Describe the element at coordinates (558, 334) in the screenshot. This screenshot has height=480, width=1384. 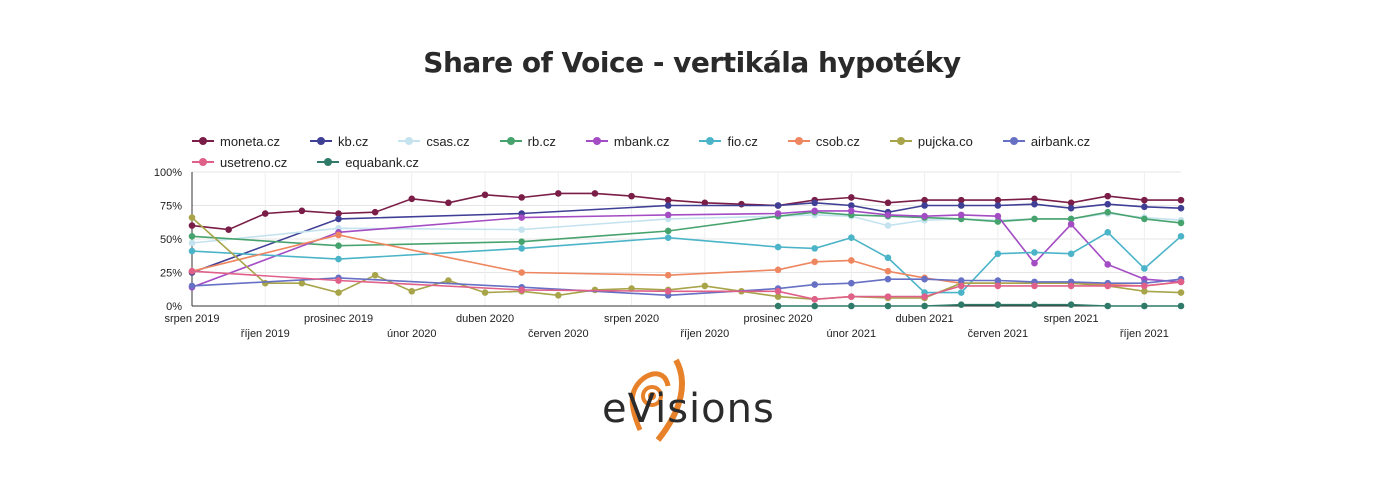
I see `x-tick-label: červen 2020` at that location.